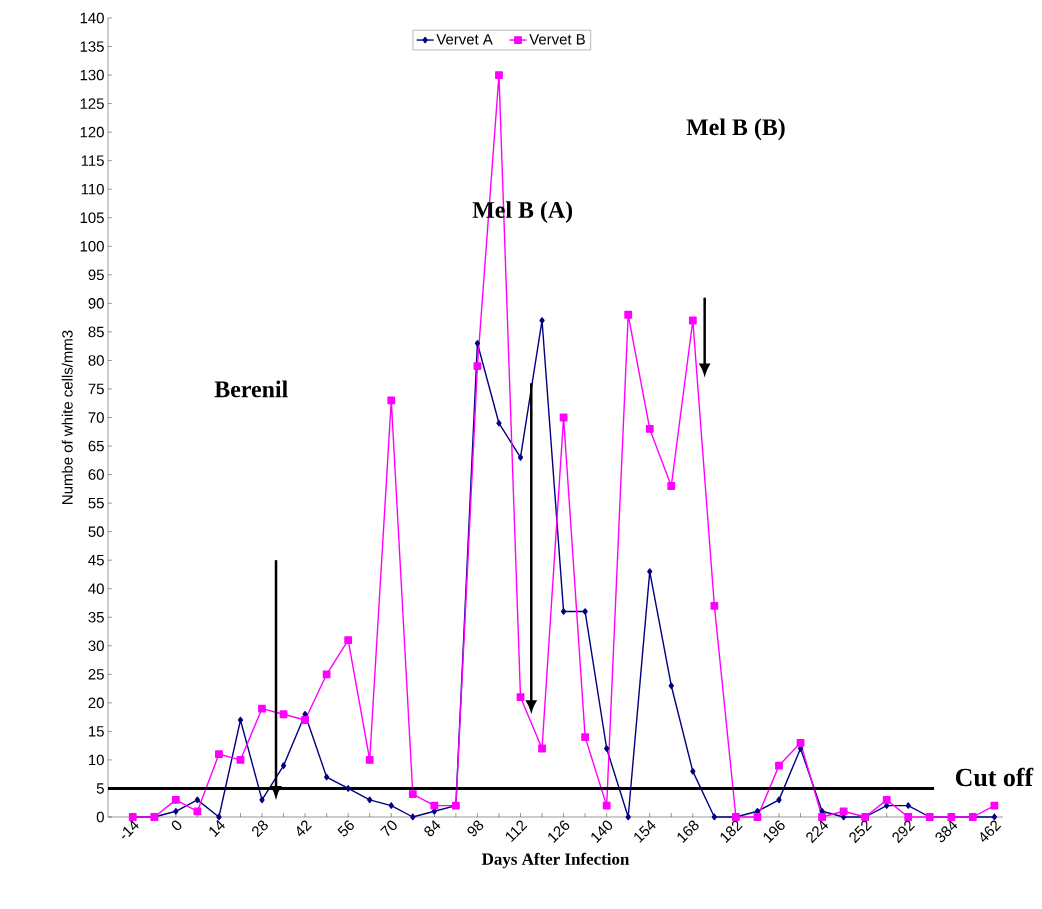 This screenshot has width=1042, height=909. I want to click on x-tick-label: 14, so click(217, 828).